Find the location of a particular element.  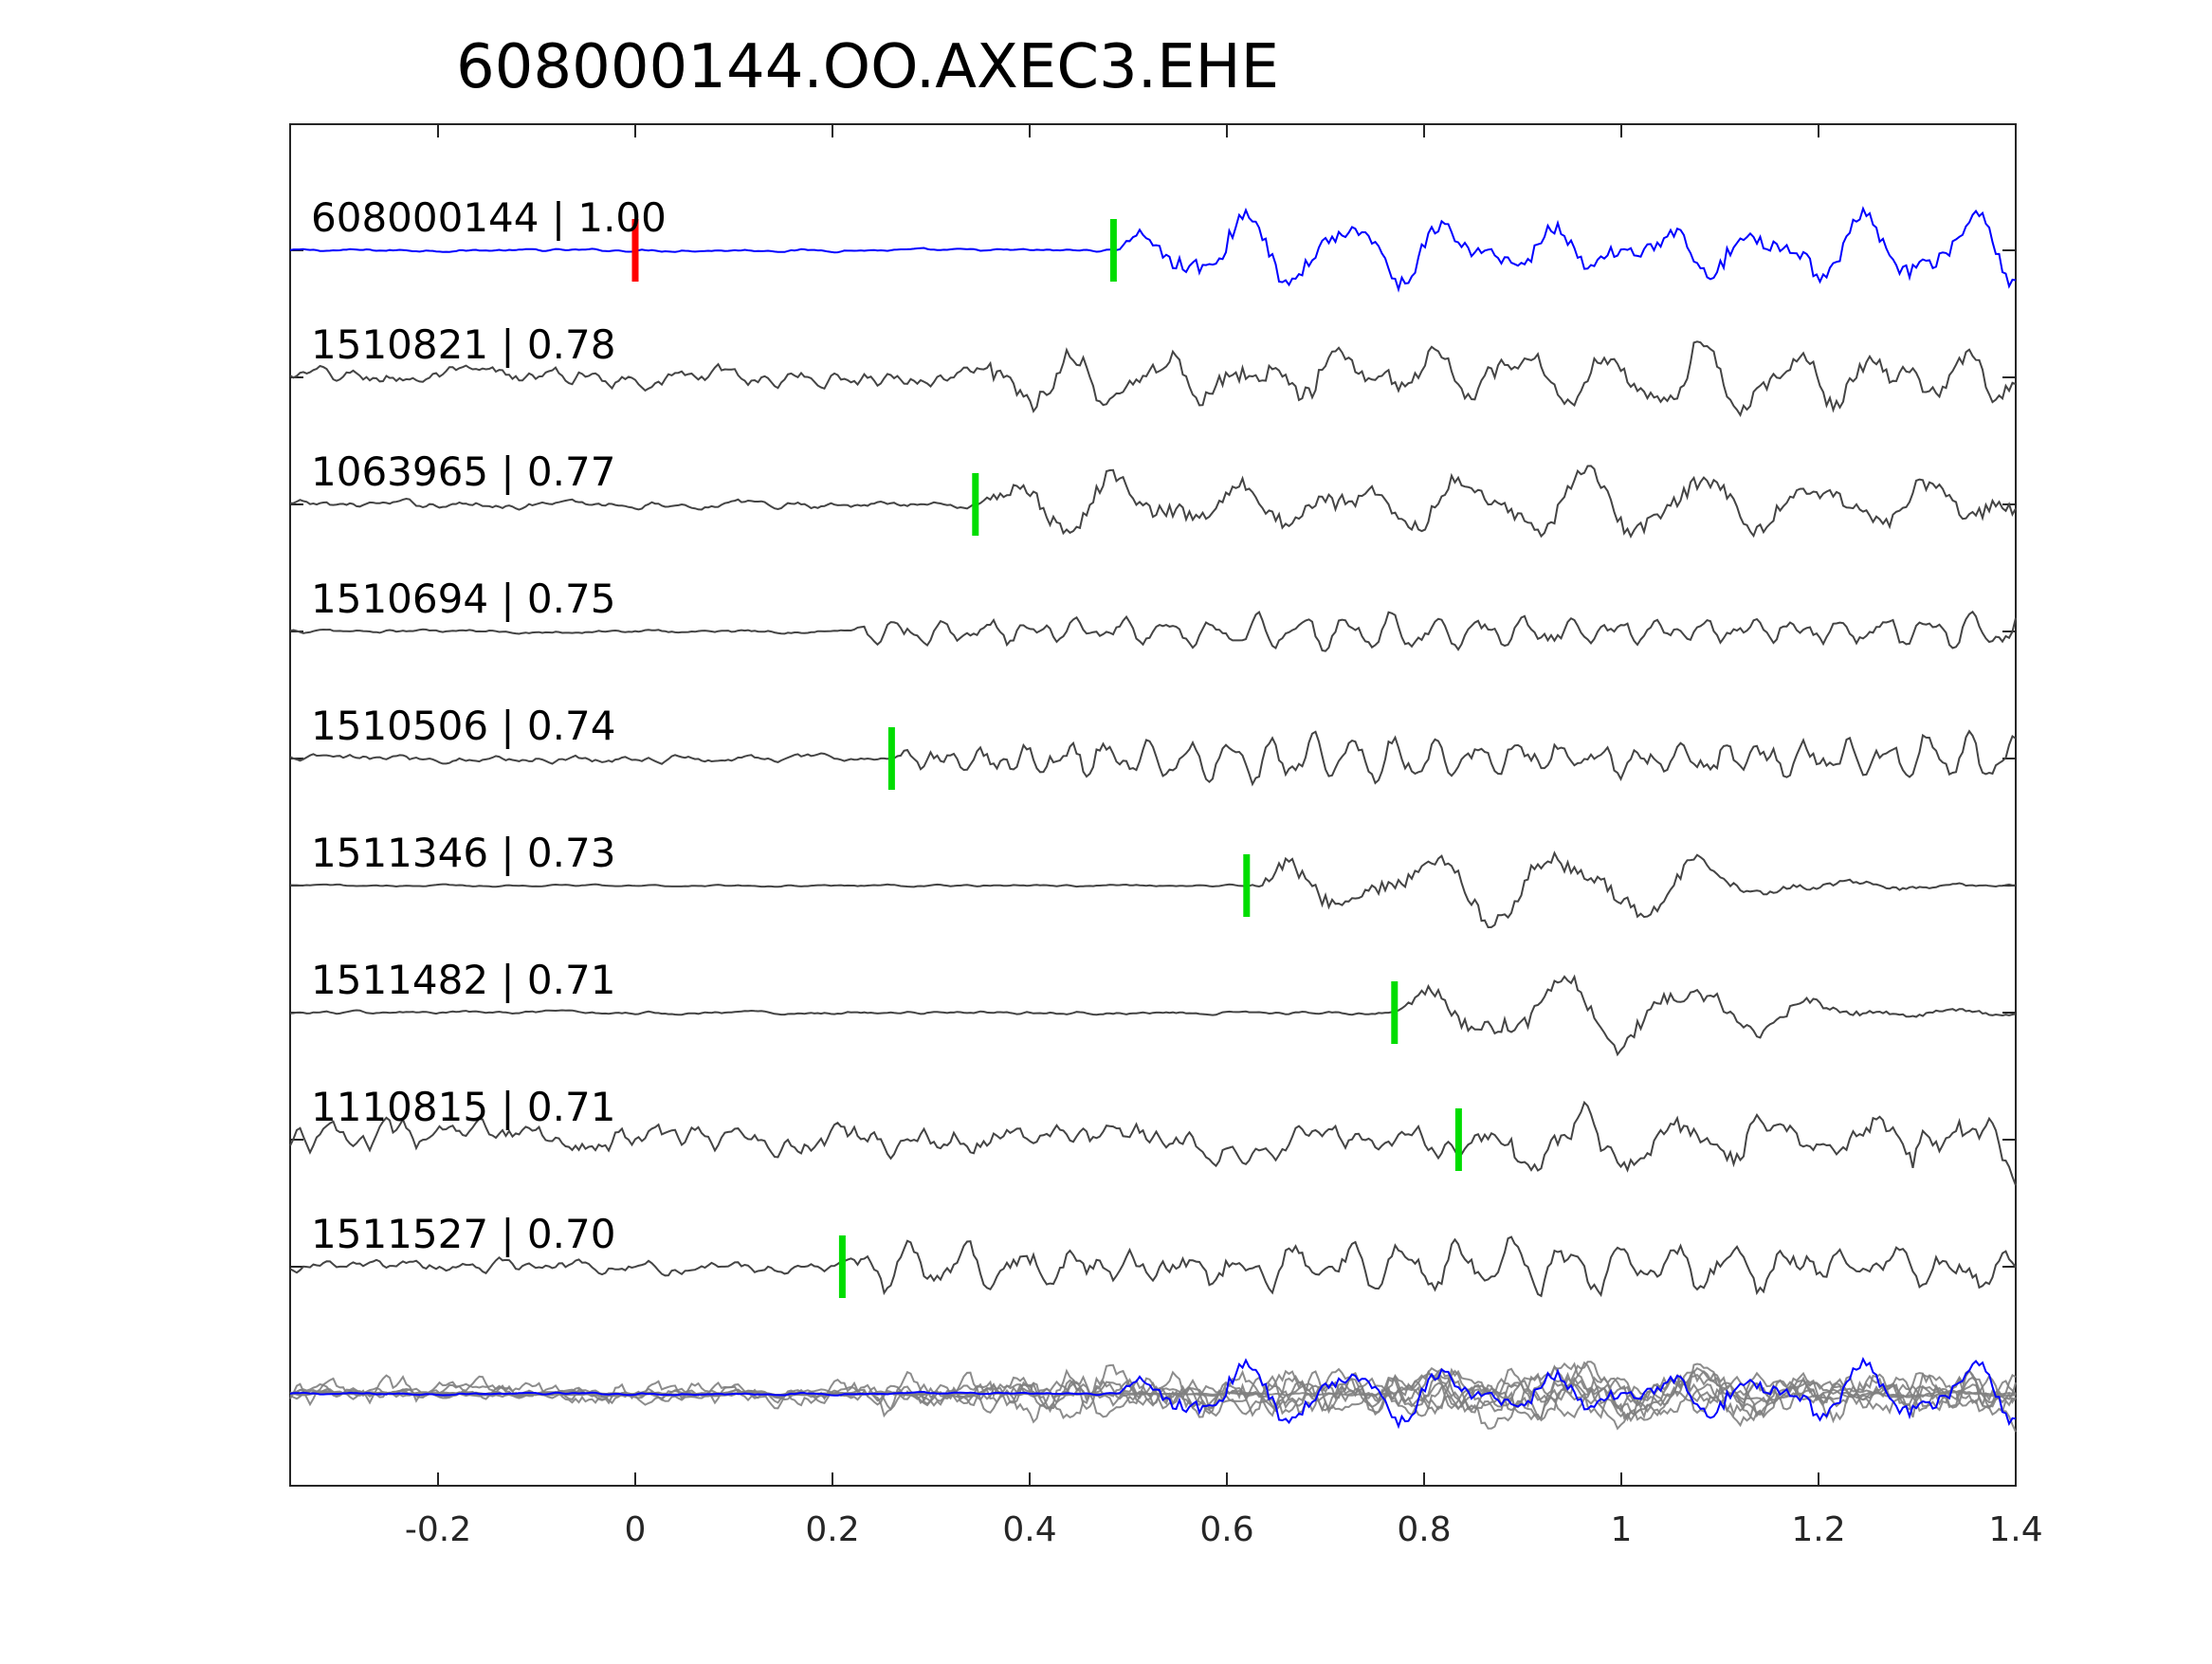

trace-label-1511346: 1511346 | 0.73 is located at coordinates (463, 853).